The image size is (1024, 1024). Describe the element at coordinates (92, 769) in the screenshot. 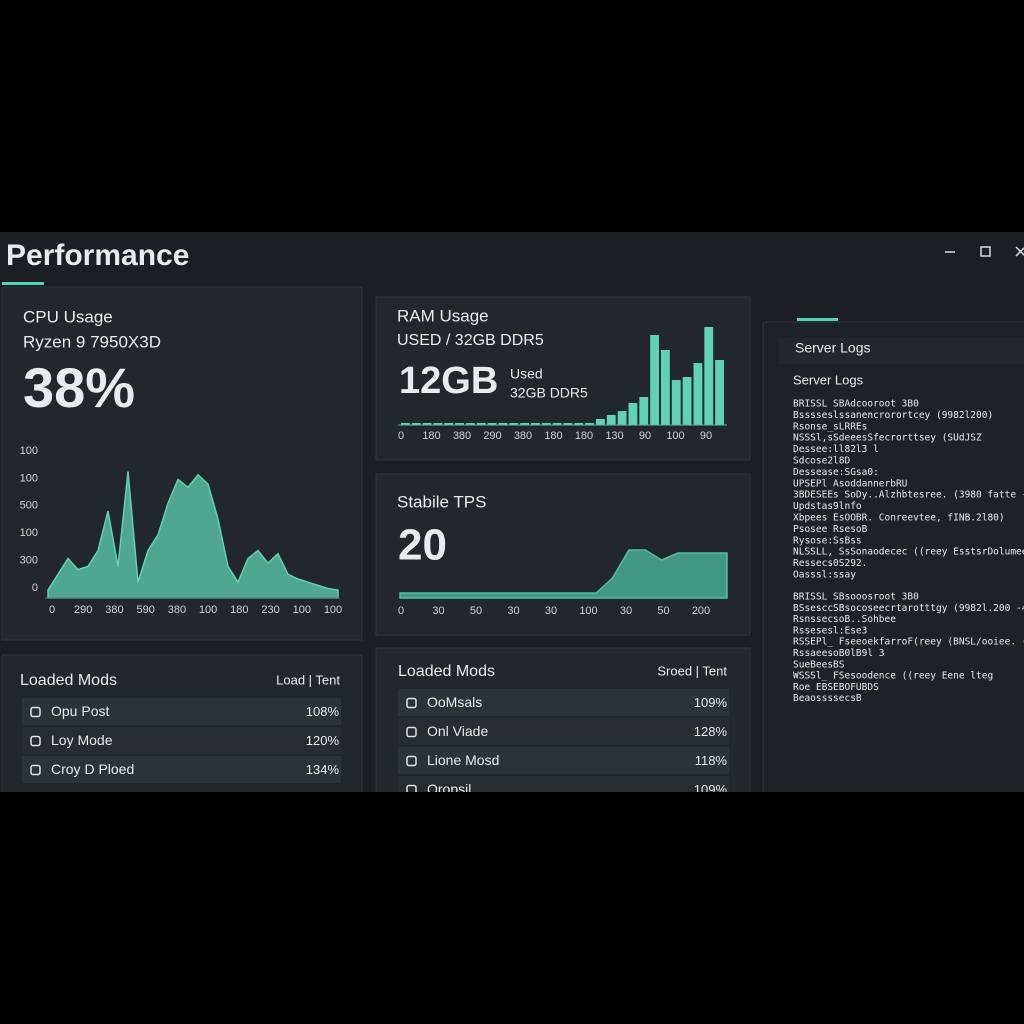

I see `mod-name: Croy D Ploed` at that location.